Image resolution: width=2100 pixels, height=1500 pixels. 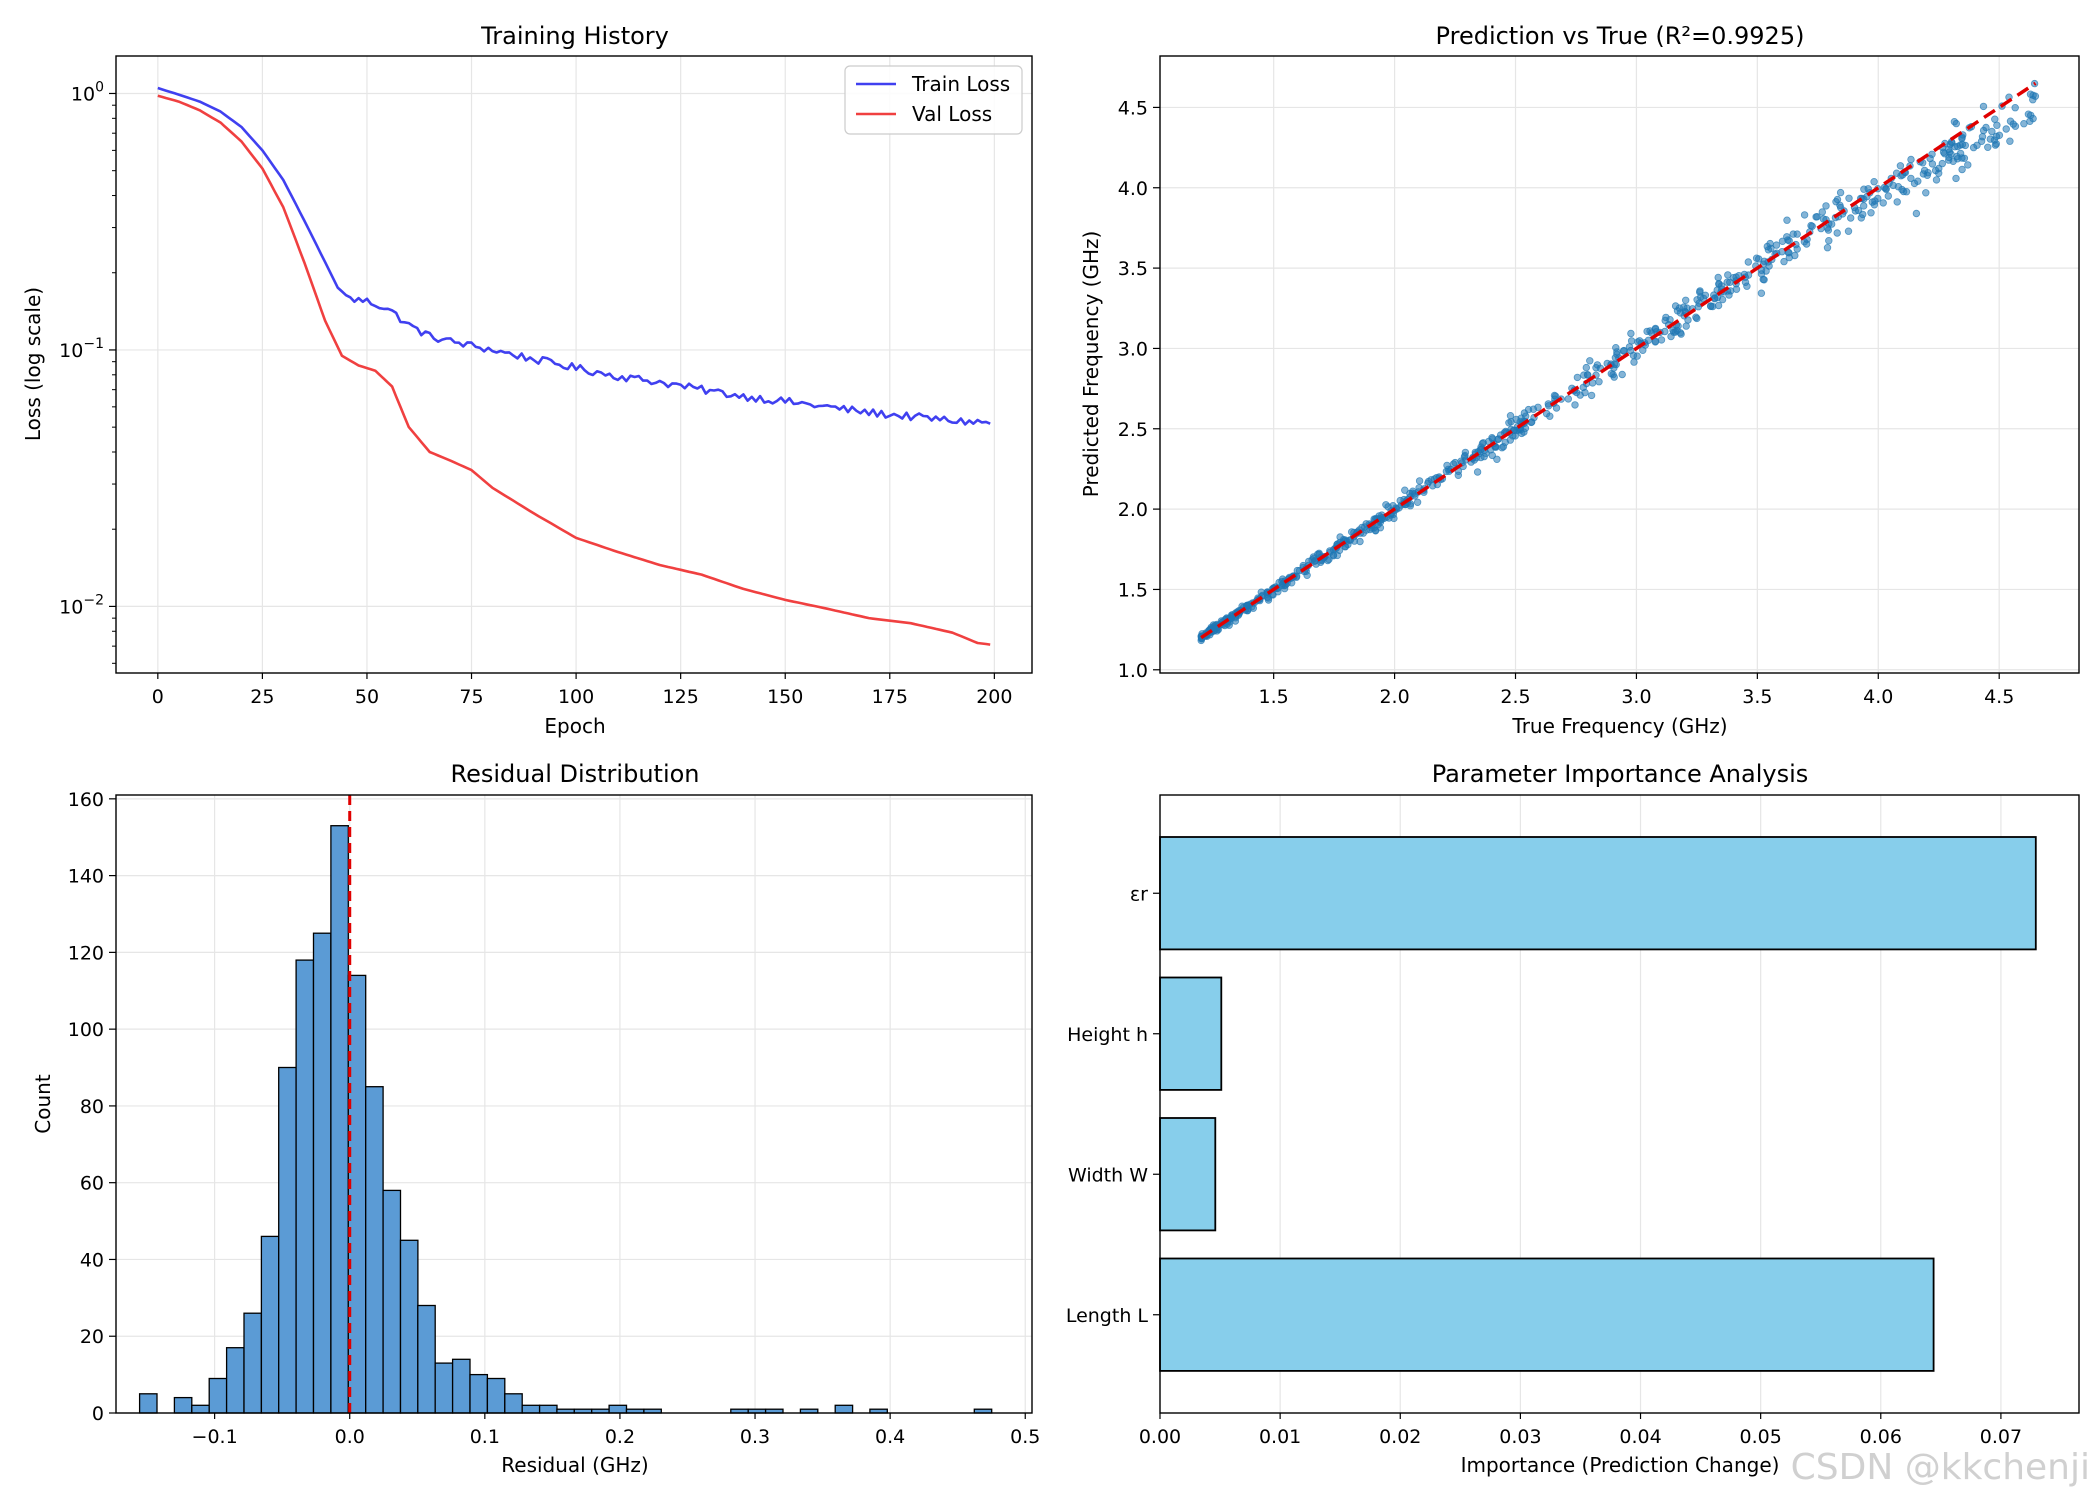 I want to click on category-label: Length L, so click(x=1107, y=1316).